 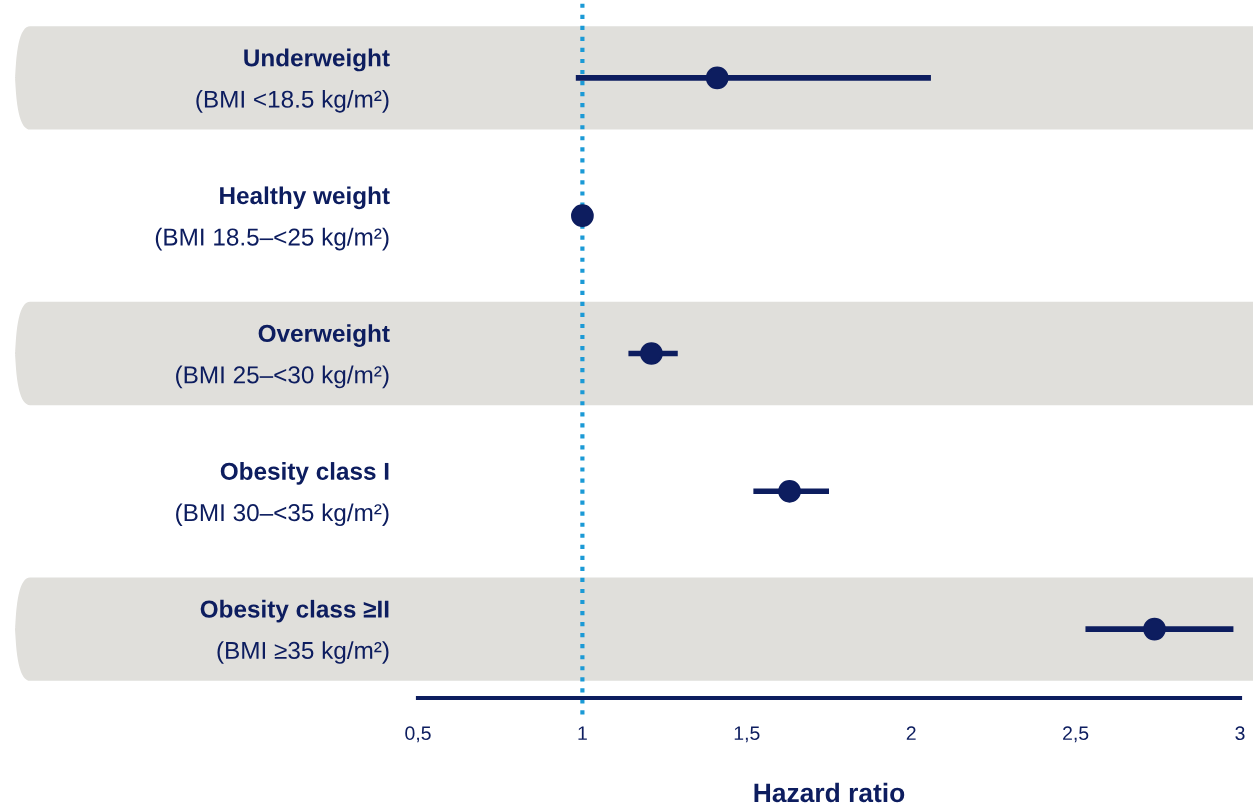 What do you see at coordinates (1076, 734) in the screenshot?
I see `x-tick-label: 2,5` at bounding box center [1076, 734].